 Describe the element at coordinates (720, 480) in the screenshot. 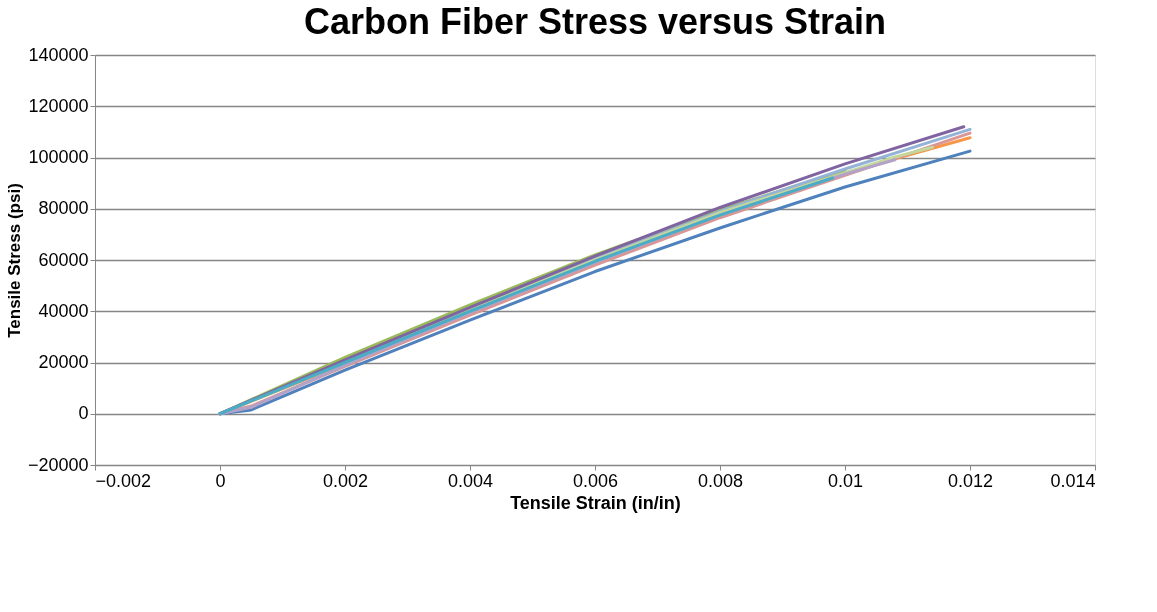

I see `x-tick-label: 0.008` at that location.